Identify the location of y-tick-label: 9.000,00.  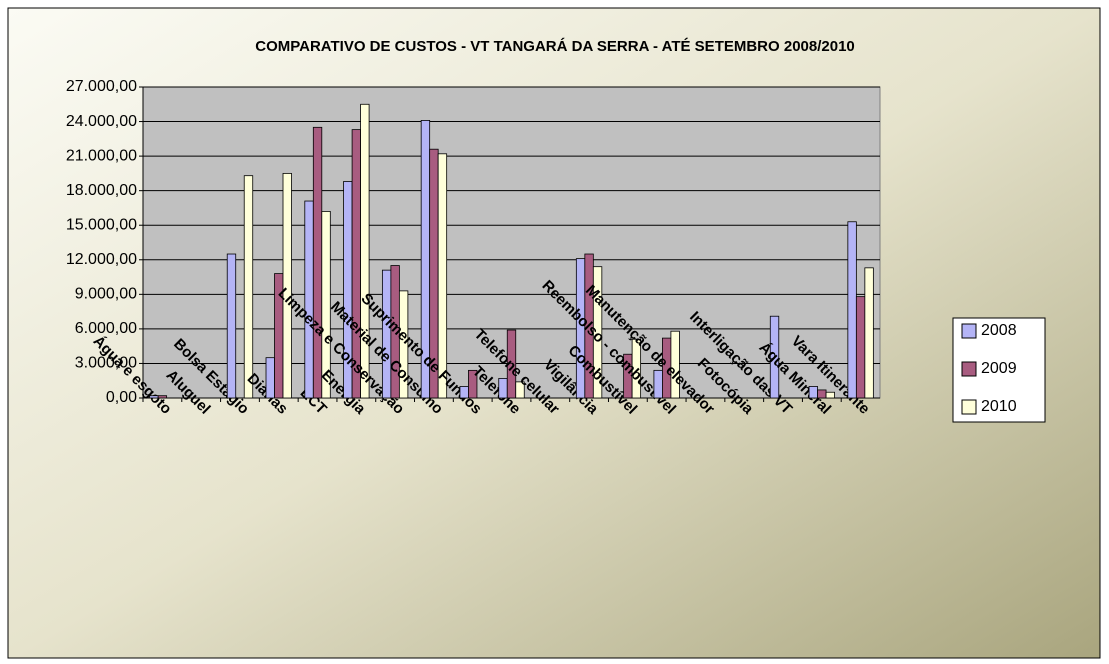
(106, 294).